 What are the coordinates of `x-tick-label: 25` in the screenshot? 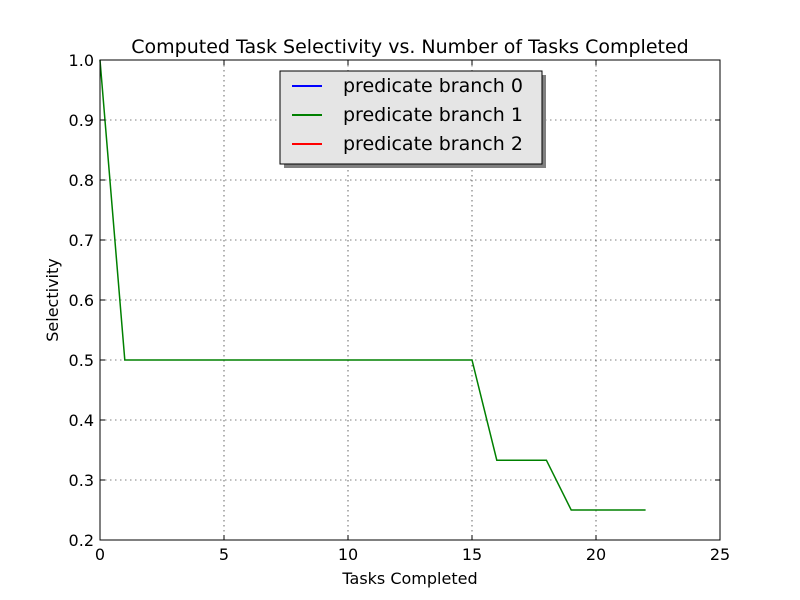 It's located at (720, 554).